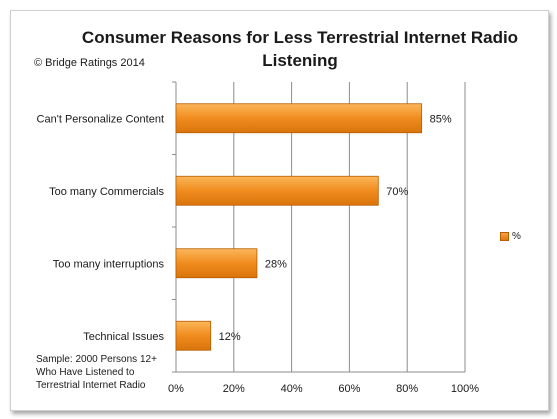 The width and height of the screenshot is (557, 419). What do you see at coordinates (292, 389) in the screenshot?
I see `x-tick-label: 40%` at bounding box center [292, 389].